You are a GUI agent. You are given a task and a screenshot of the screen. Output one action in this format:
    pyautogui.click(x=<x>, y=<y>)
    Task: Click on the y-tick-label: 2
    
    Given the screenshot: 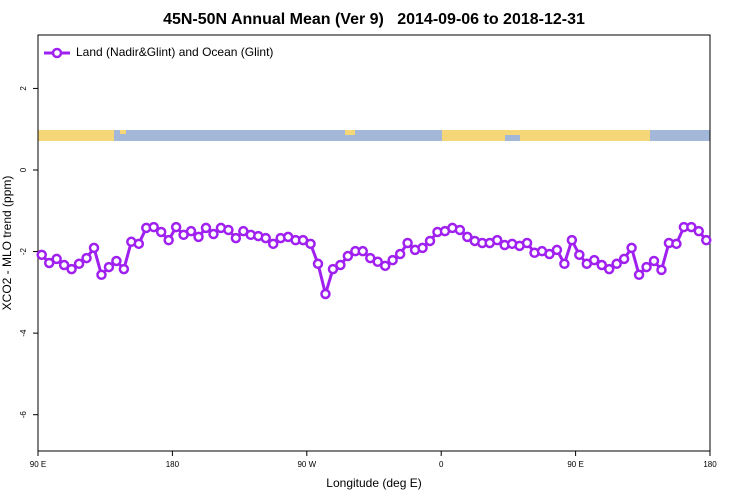 What is the action you would take?
    pyautogui.click(x=23, y=88)
    